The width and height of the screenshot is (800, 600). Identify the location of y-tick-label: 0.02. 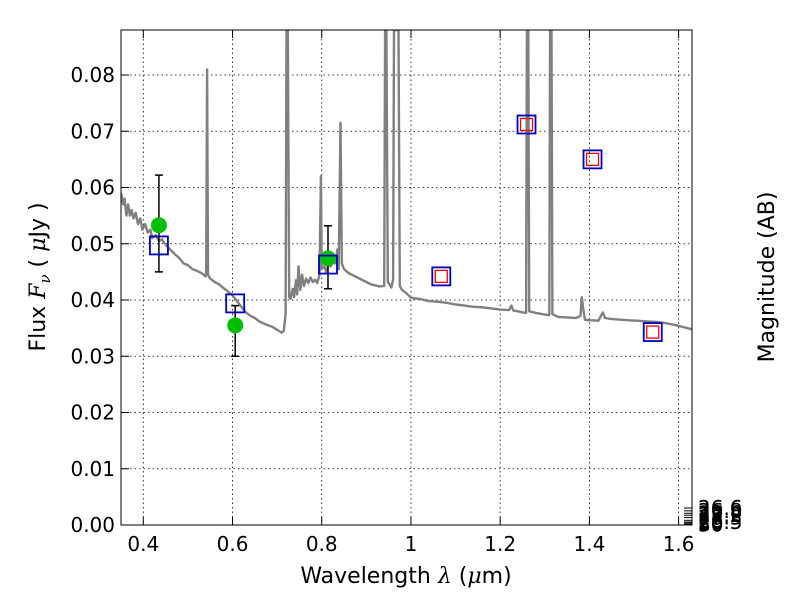
(92, 413).